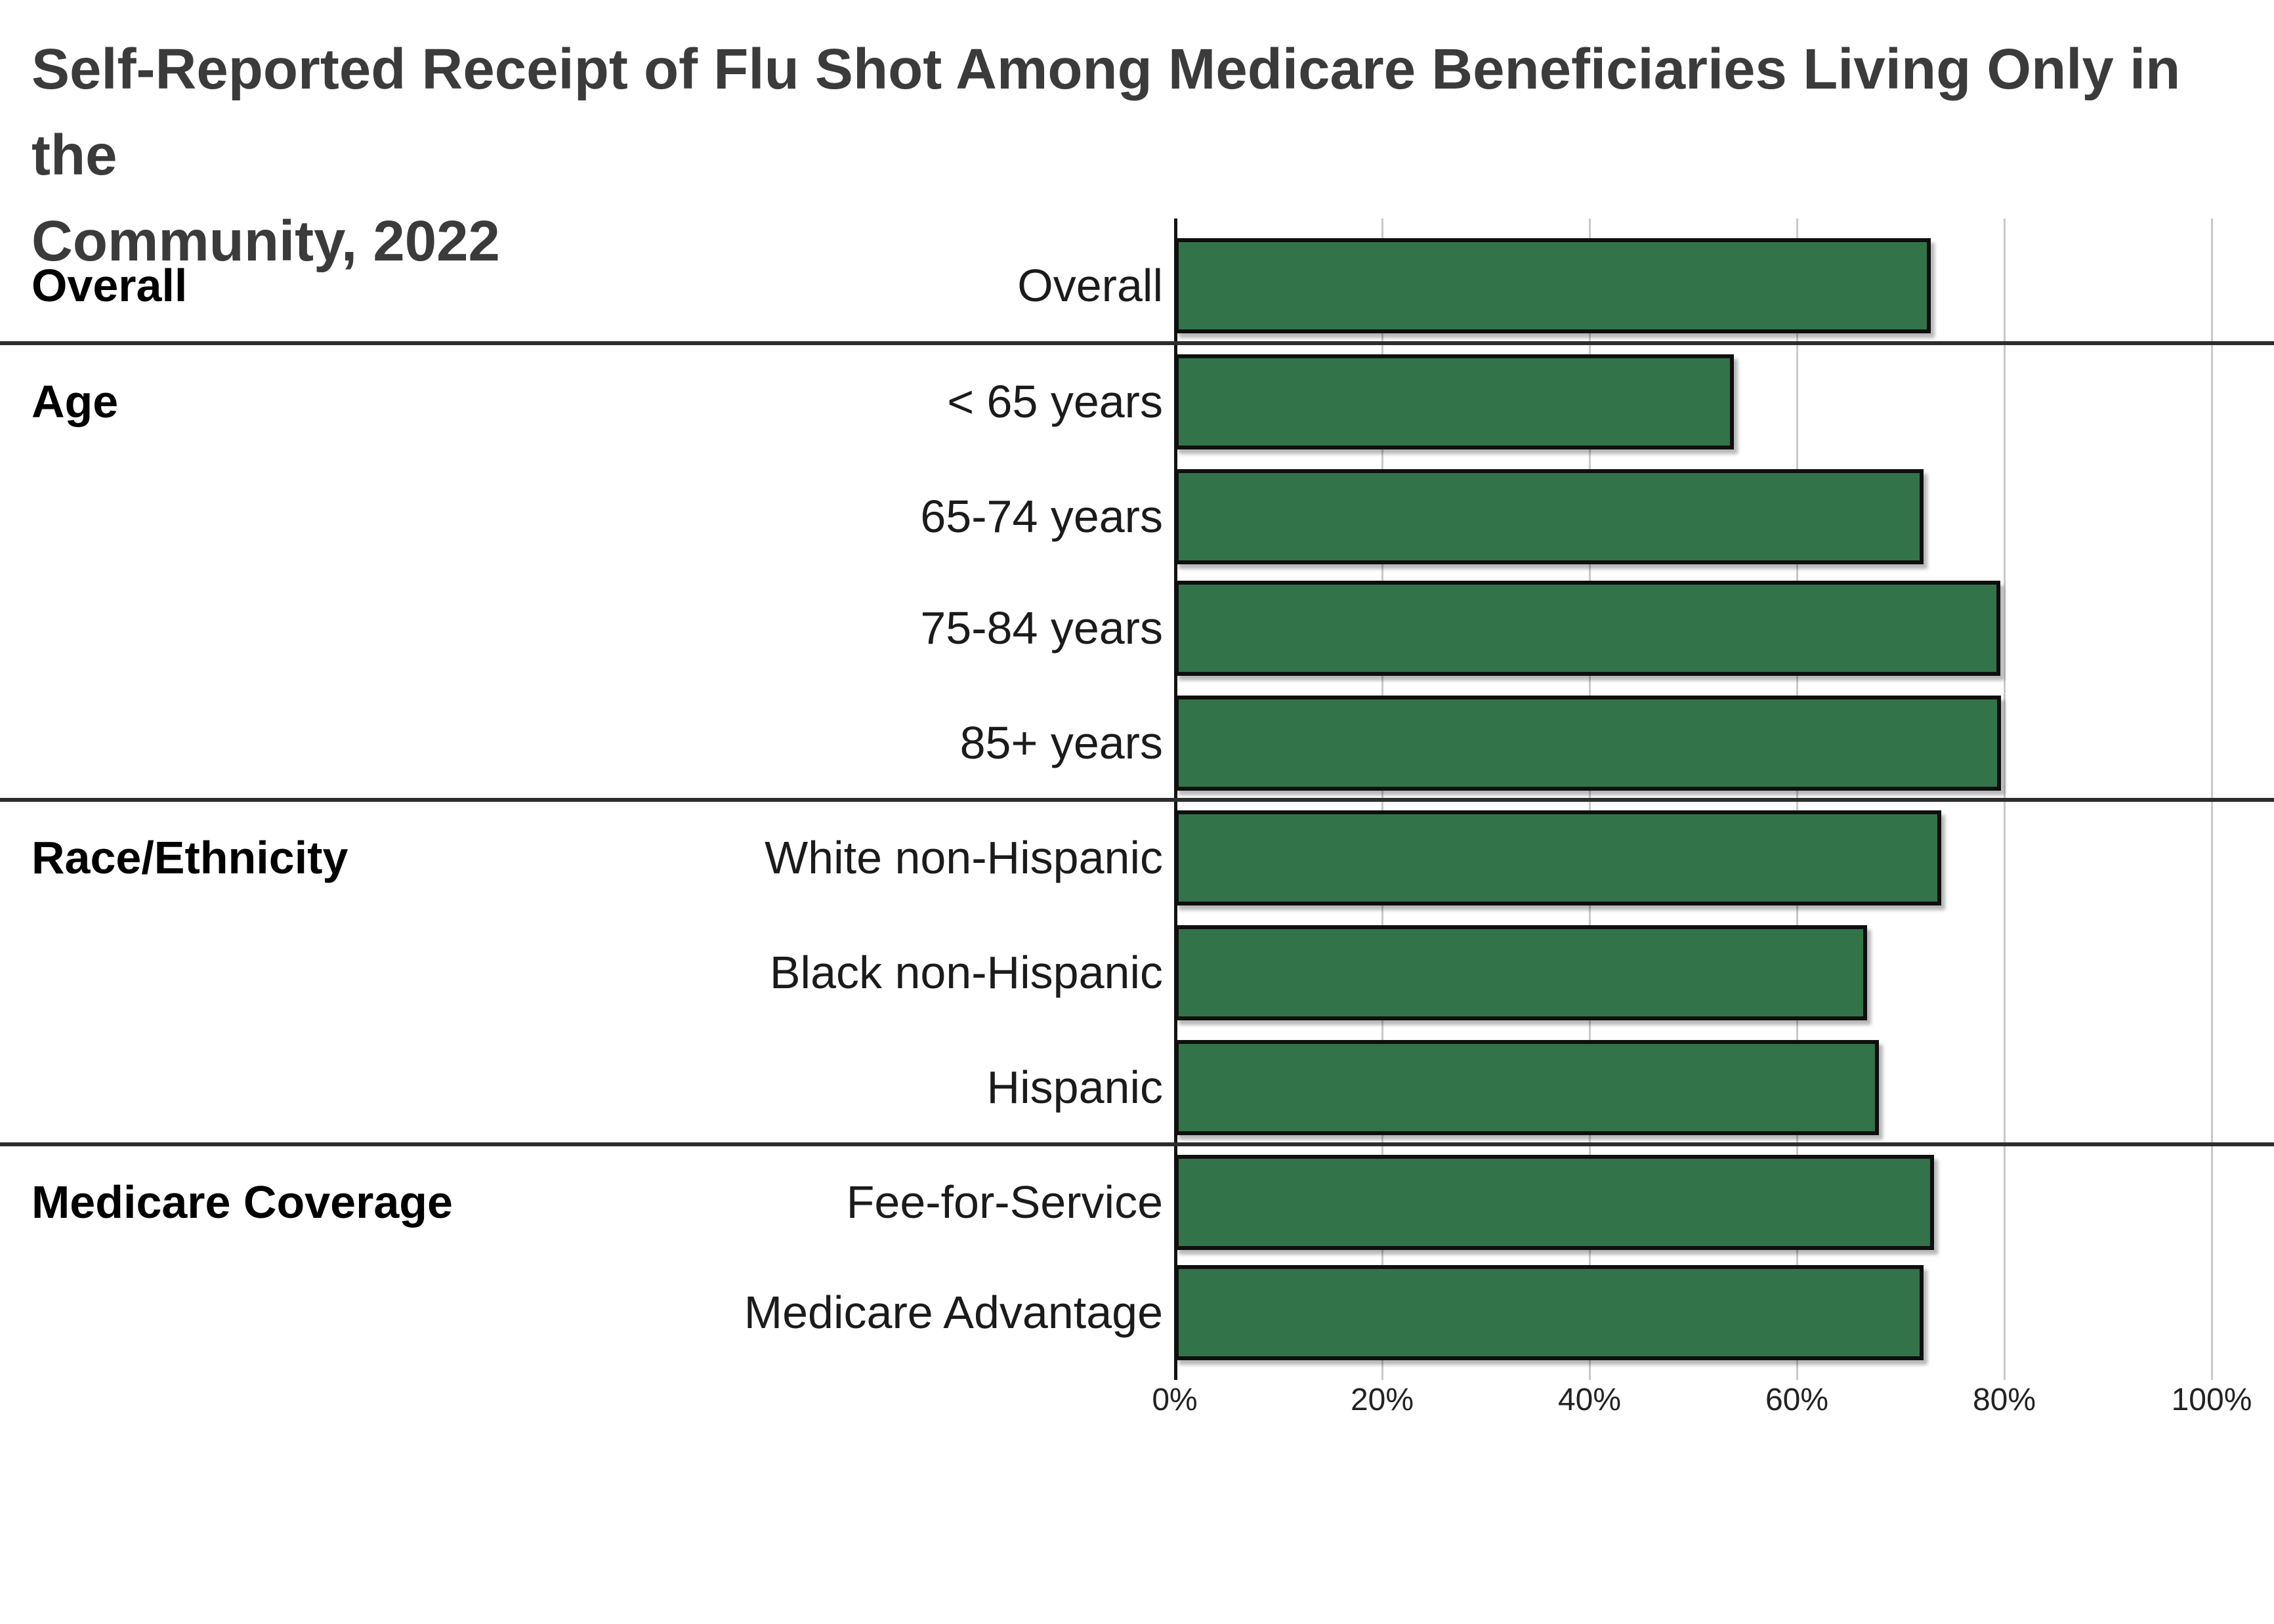  I want to click on bar-track-medicare-advantage, so click(1693, 1312).